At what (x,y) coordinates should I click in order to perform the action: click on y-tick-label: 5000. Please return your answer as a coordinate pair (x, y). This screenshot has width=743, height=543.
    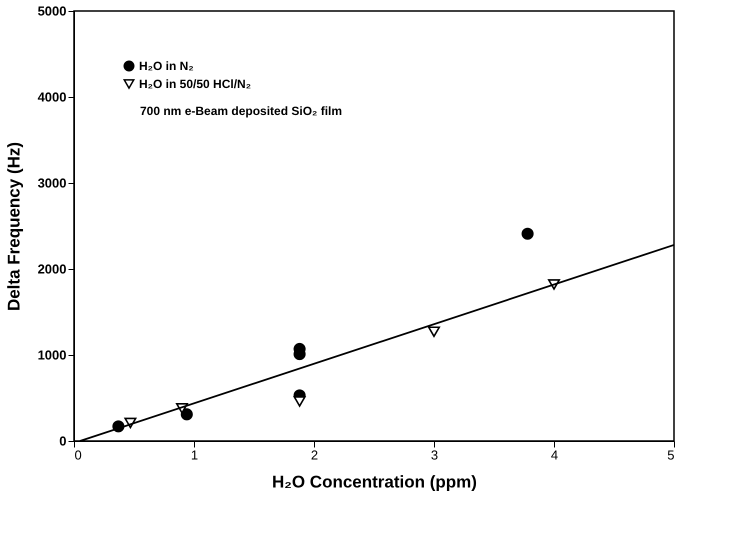
    Looking at the image, I should click on (52, 11).